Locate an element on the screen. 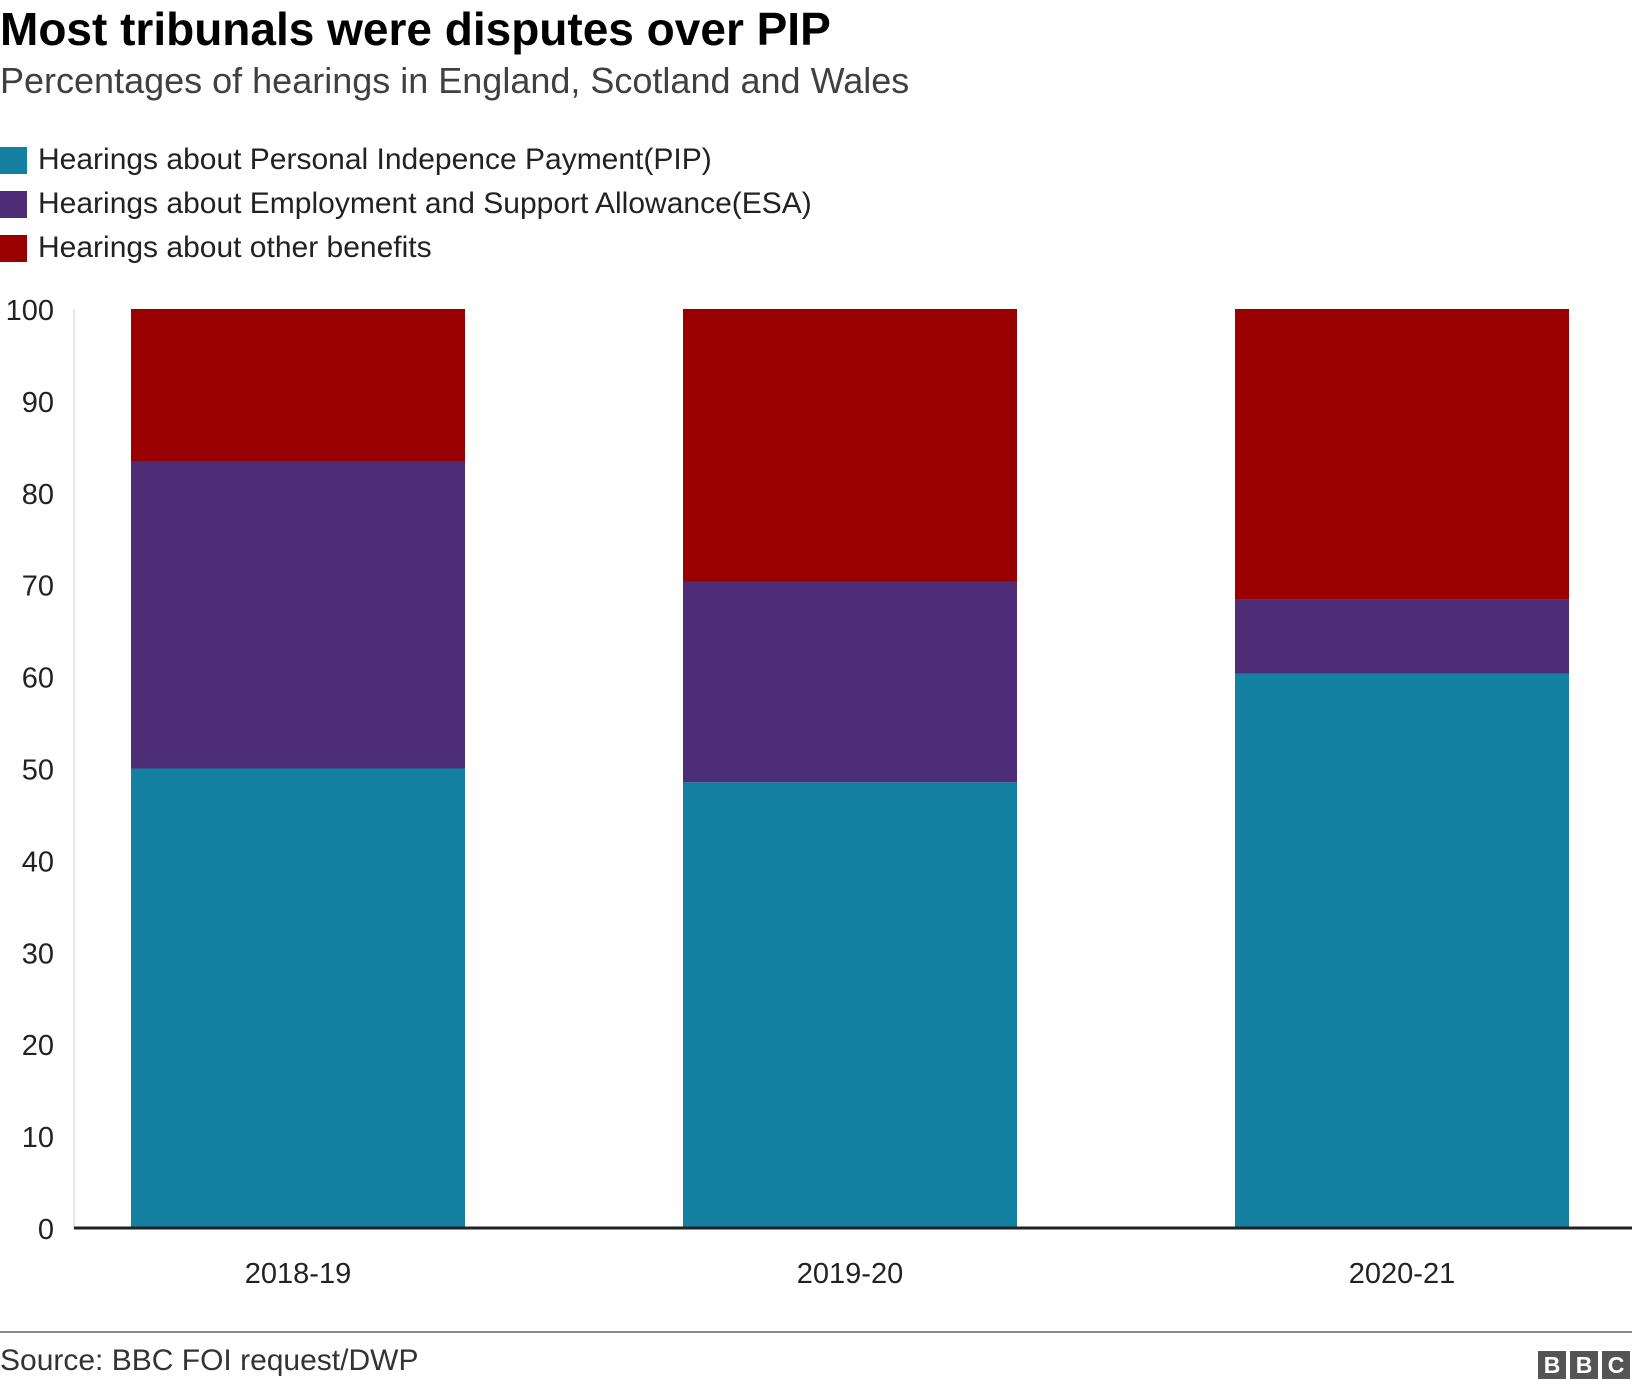  x-tick-label: 2018-19 is located at coordinates (298, 1274).